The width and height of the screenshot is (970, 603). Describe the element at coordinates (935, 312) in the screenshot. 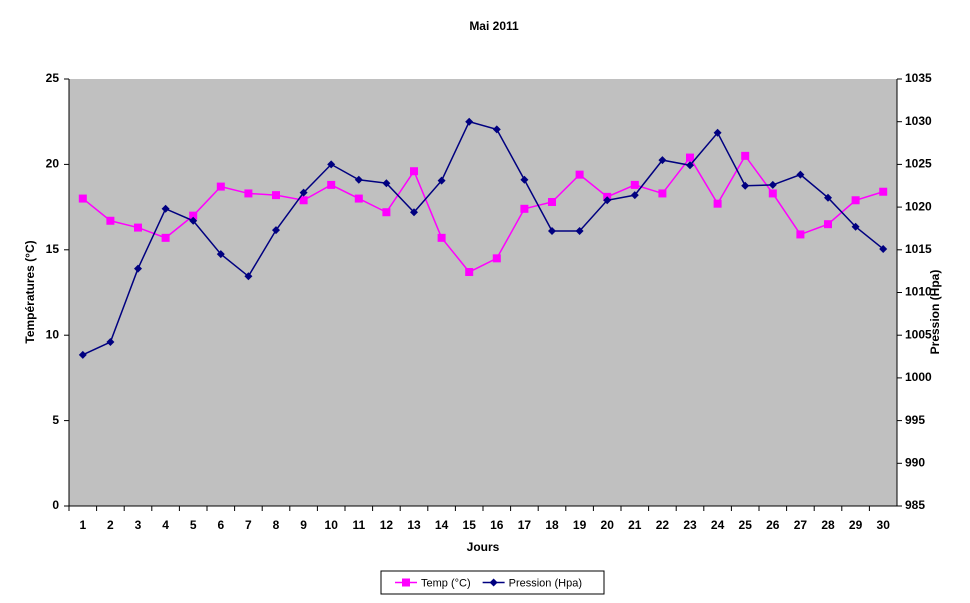

I see `y2-axis-label: Pression (Hpa)` at that location.